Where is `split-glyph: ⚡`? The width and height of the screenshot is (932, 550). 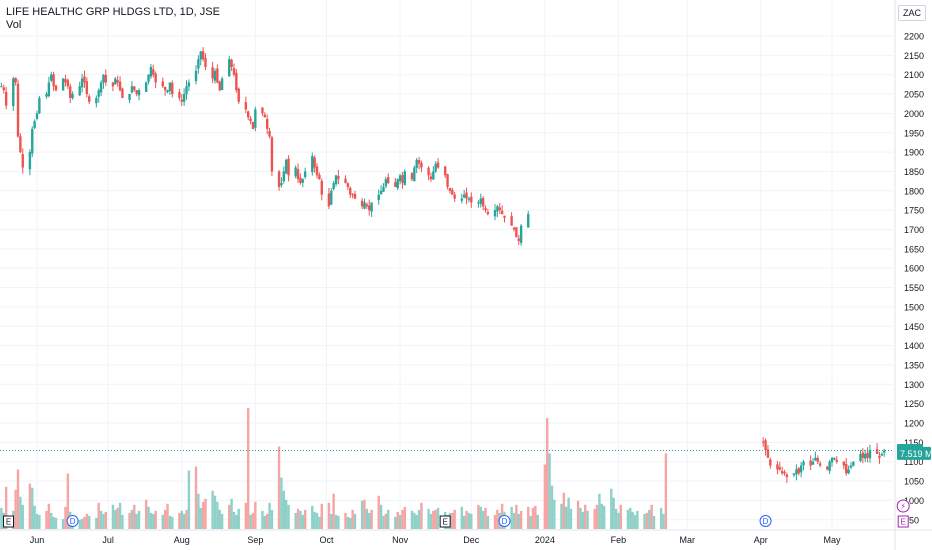
split-glyph: ⚡ is located at coordinates (903, 506).